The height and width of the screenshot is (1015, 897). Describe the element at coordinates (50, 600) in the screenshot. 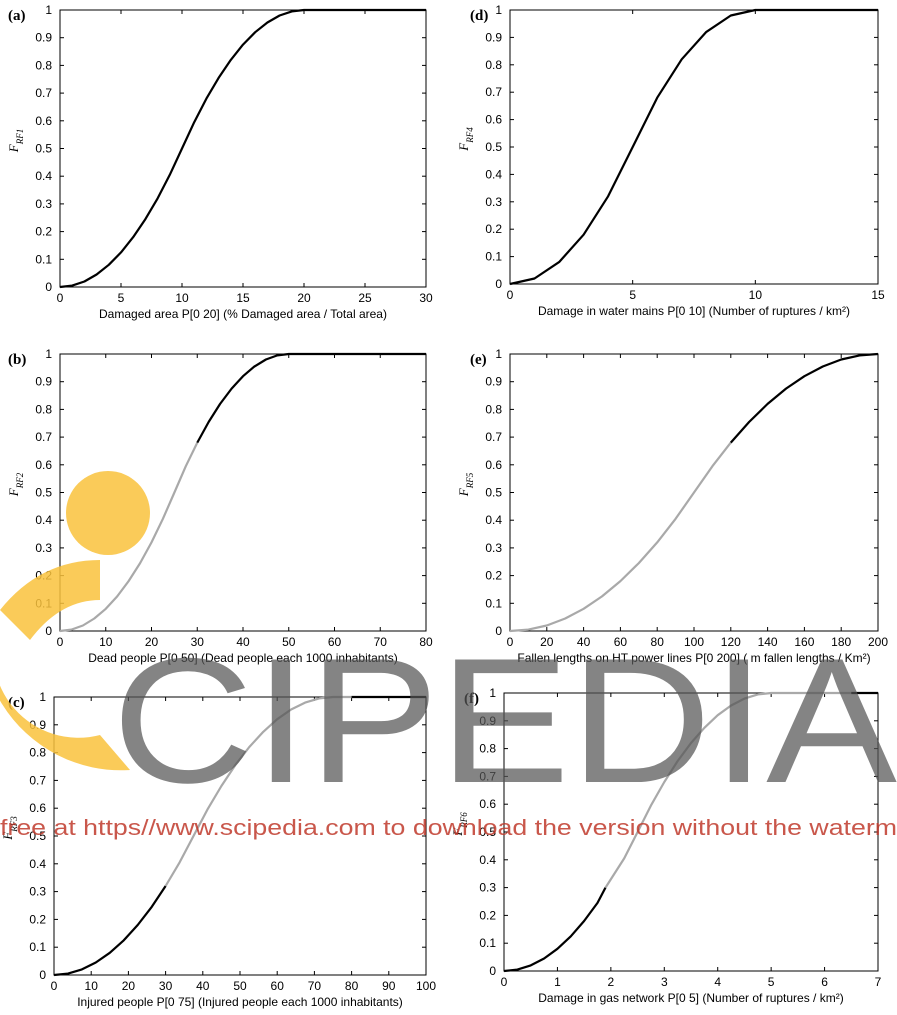

I see `watermark-logo-connector` at that location.